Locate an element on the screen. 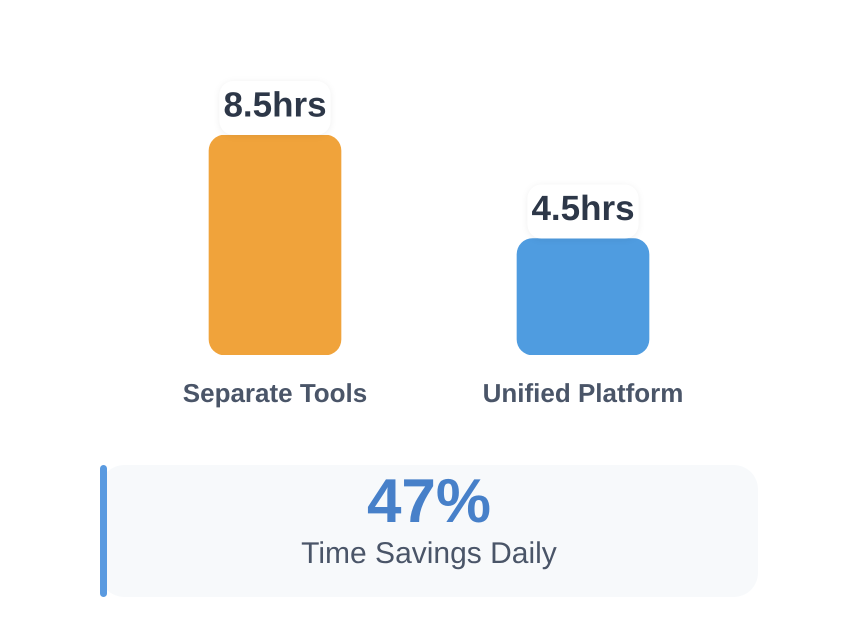  data-label: 8.5hrs is located at coordinates (275, 105).